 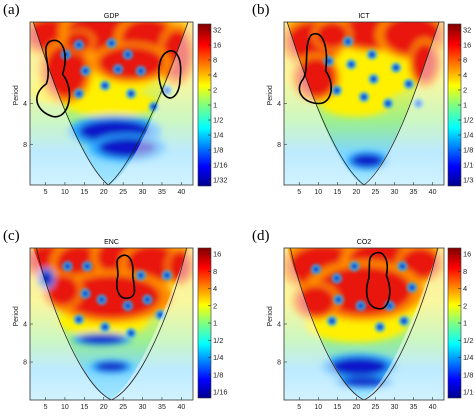 What do you see at coordinates (112, 16) in the screenshot?
I see `panel-title: GDP` at bounding box center [112, 16].